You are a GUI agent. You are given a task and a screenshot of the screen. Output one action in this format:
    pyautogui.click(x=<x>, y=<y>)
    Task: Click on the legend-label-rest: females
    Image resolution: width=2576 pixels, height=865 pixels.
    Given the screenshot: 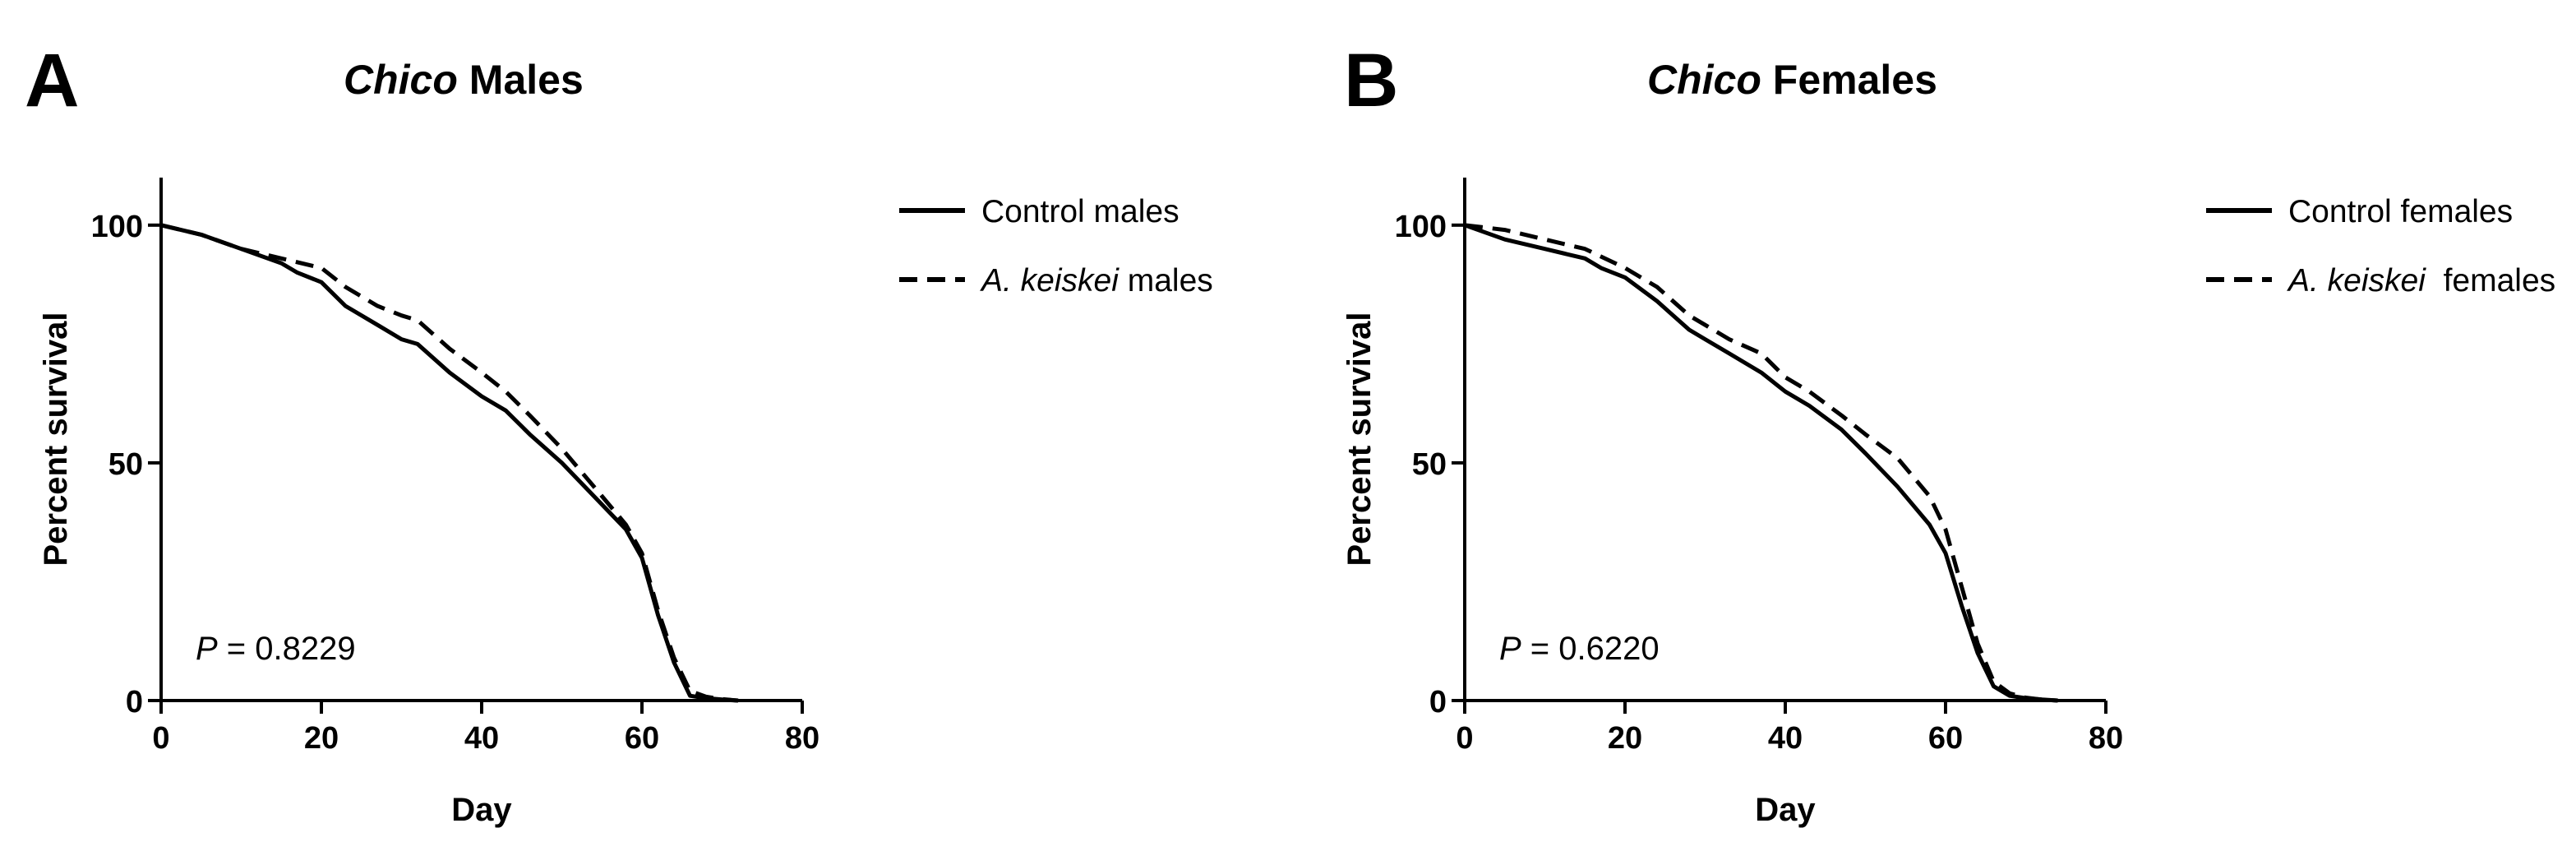 What is the action you would take?
    pyautogui.click(x=2490, y=280)
    